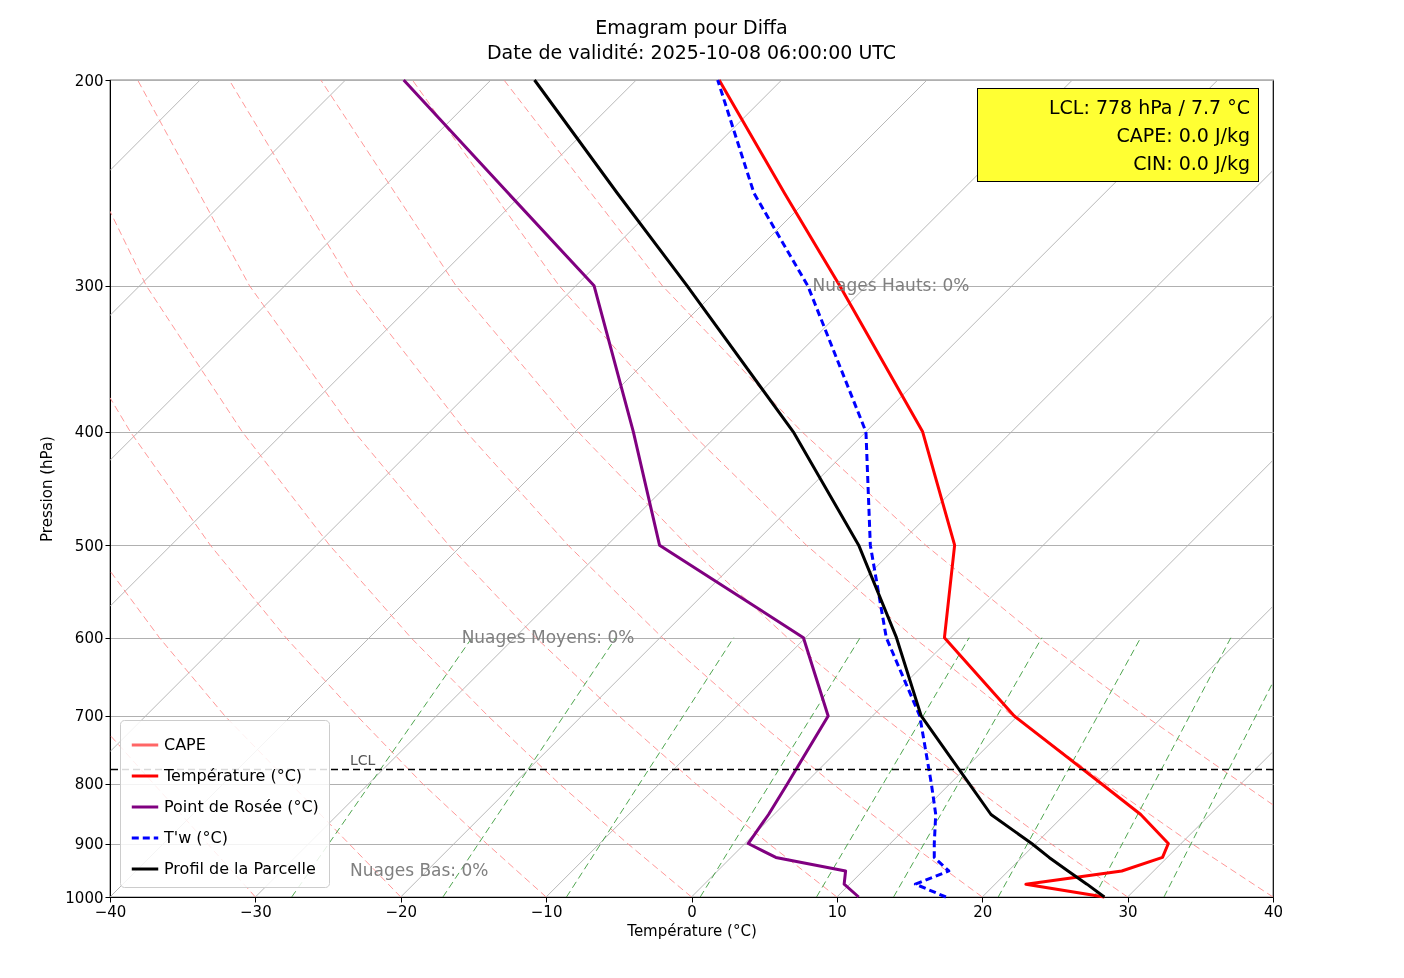 Image resolution: width=1404 pixels, height=978 pixels. What do you see at coordinates (89, 80) in the screenshot?
I see `y-tick-label: 200` at bounding box center [89, 80].